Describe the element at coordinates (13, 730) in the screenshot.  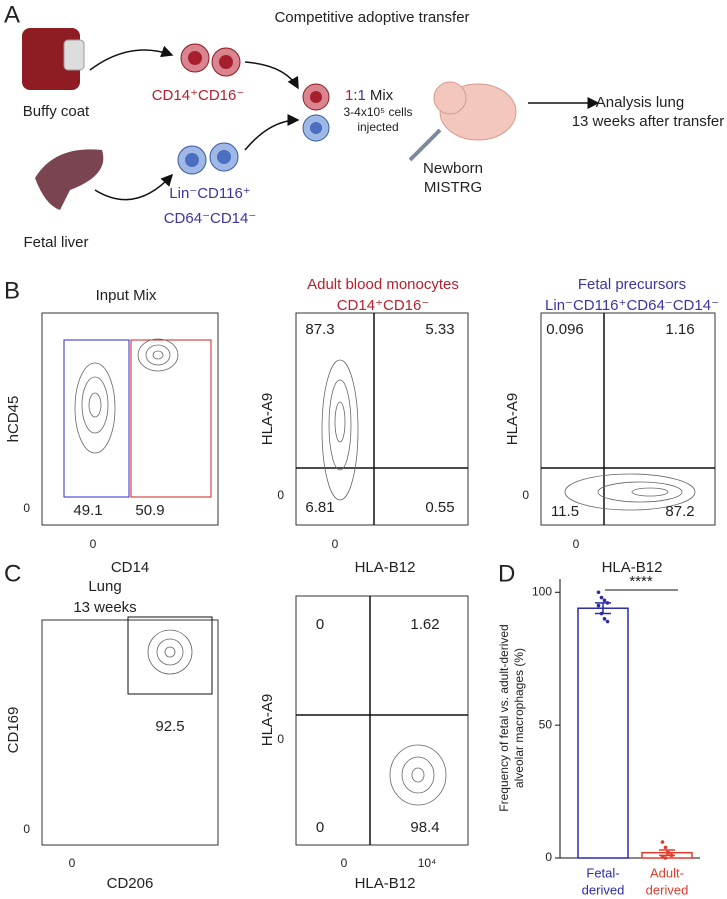
I see `y-axis-label: CD169` at that location.